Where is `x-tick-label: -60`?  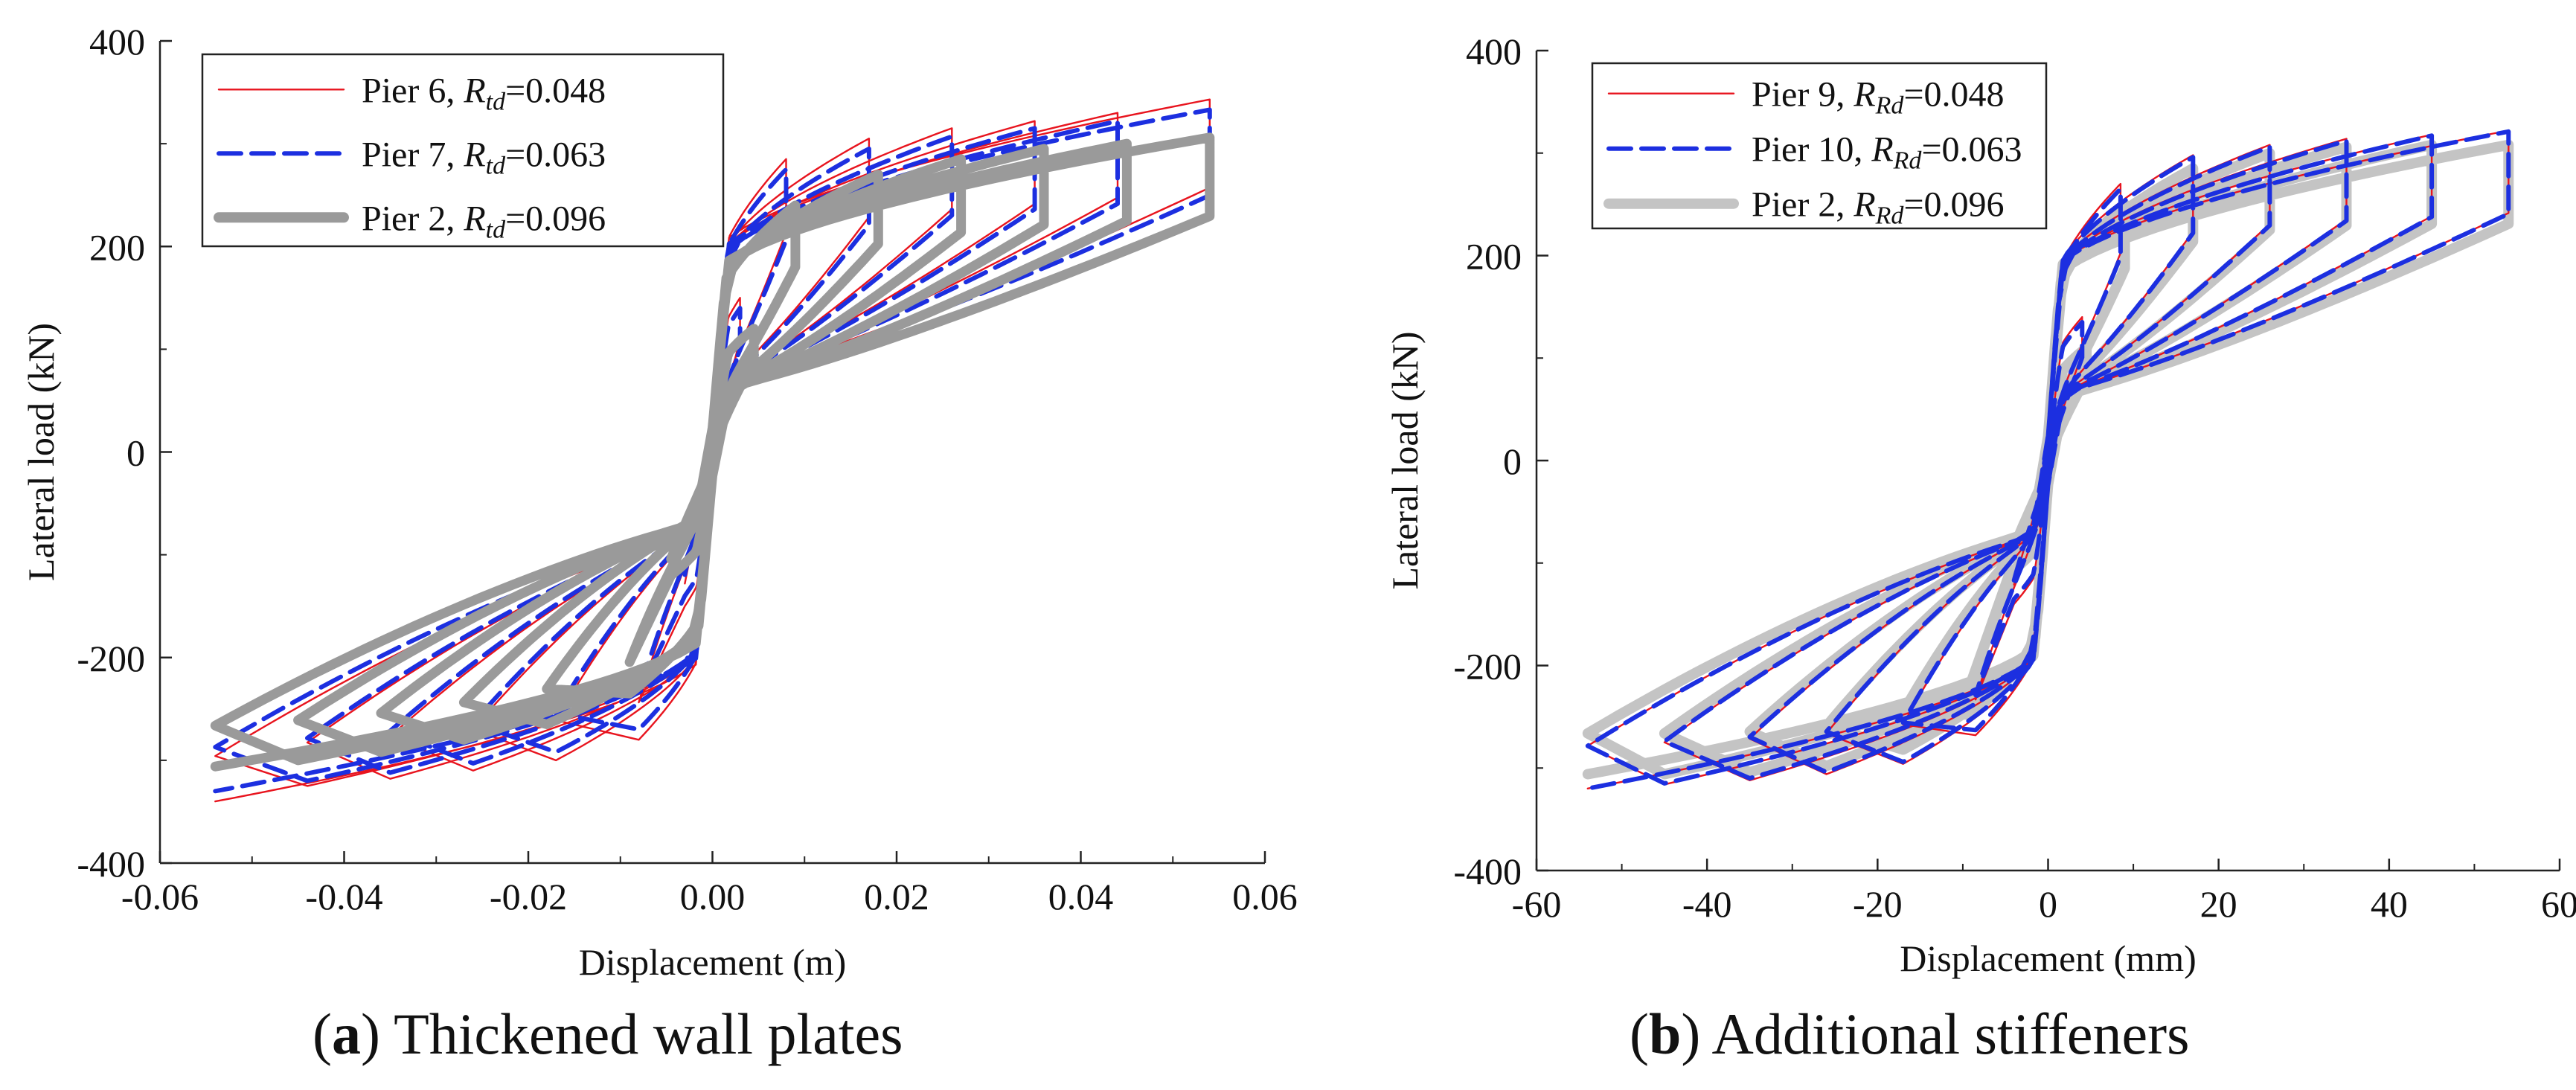 x-tick-label: -60 is located at coordinates (1537, 904).